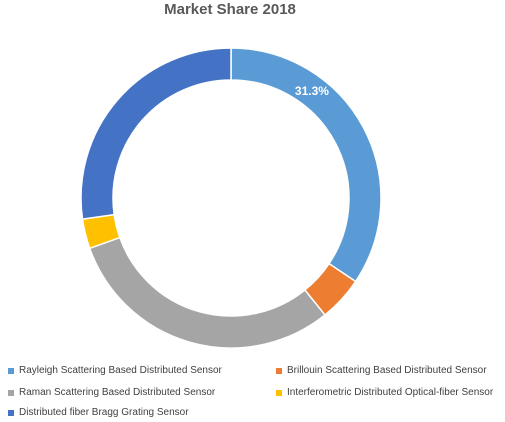  I want to click on legend-item-4: Distributed fiber Bragg Grating Sensor, so click(98, 413).